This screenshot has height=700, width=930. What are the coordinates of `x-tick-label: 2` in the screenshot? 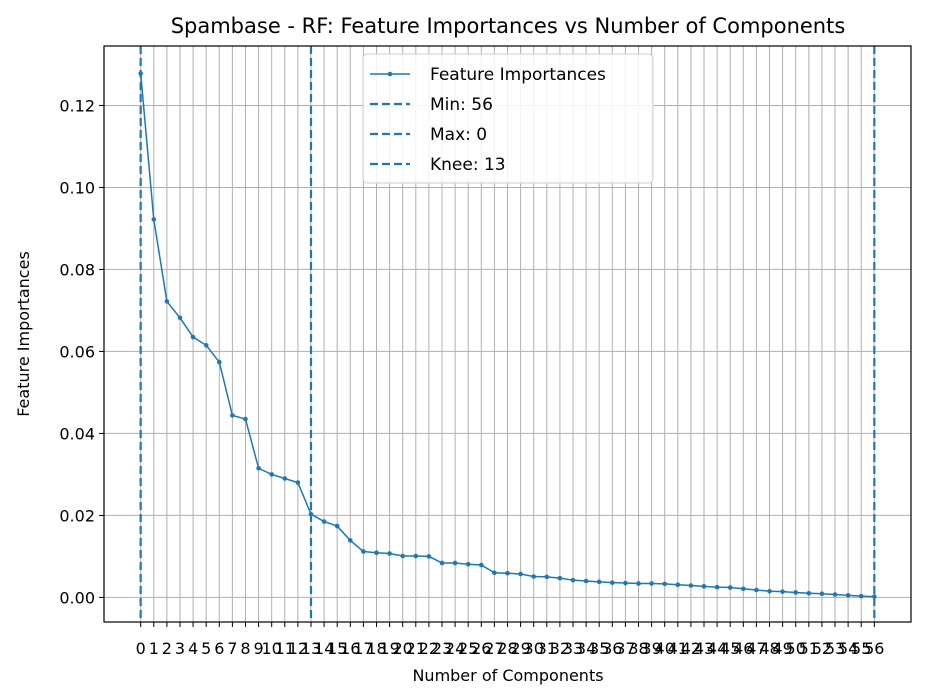 It's located at (167, 648).